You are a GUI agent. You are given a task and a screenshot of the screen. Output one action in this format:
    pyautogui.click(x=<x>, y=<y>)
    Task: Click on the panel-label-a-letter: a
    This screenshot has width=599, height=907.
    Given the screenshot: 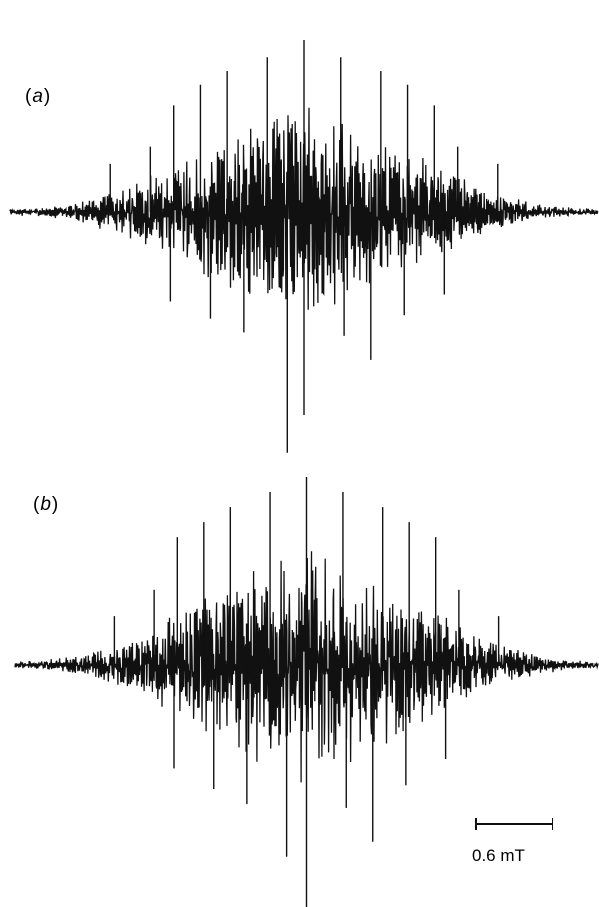 What is the action you would take?
    pyautogui.click(x=38, y=96)
    